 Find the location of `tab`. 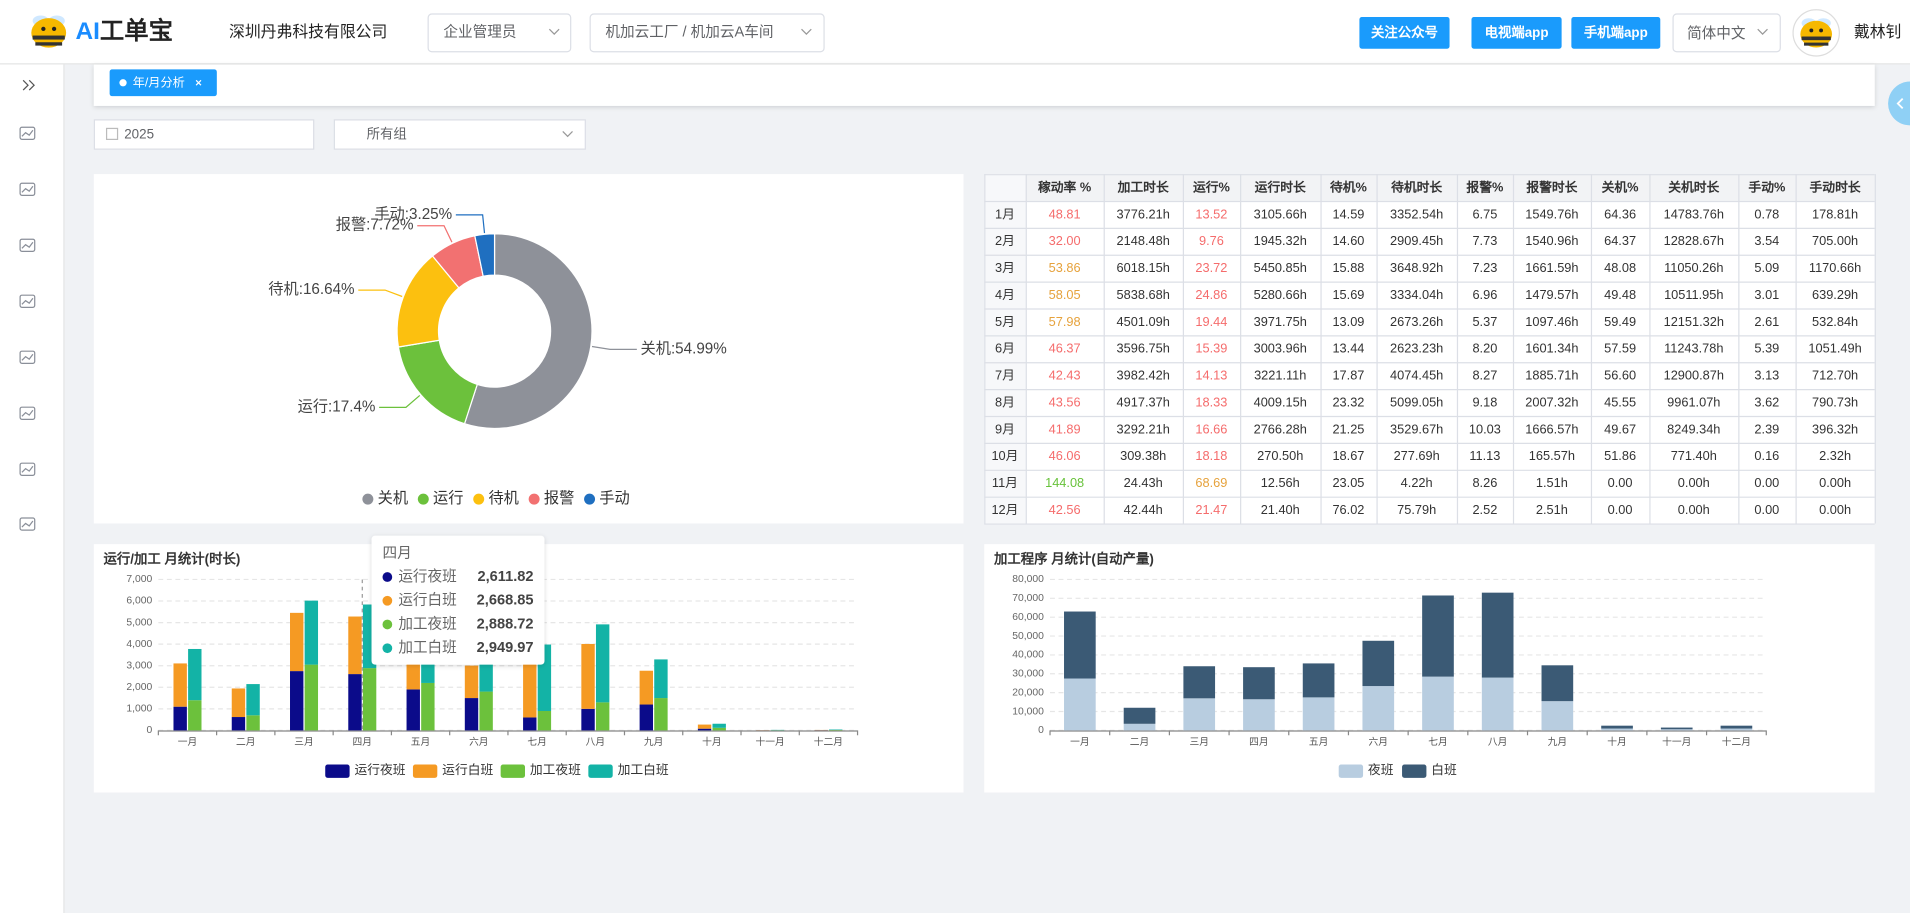

tab is located at coordinates (163, 83).